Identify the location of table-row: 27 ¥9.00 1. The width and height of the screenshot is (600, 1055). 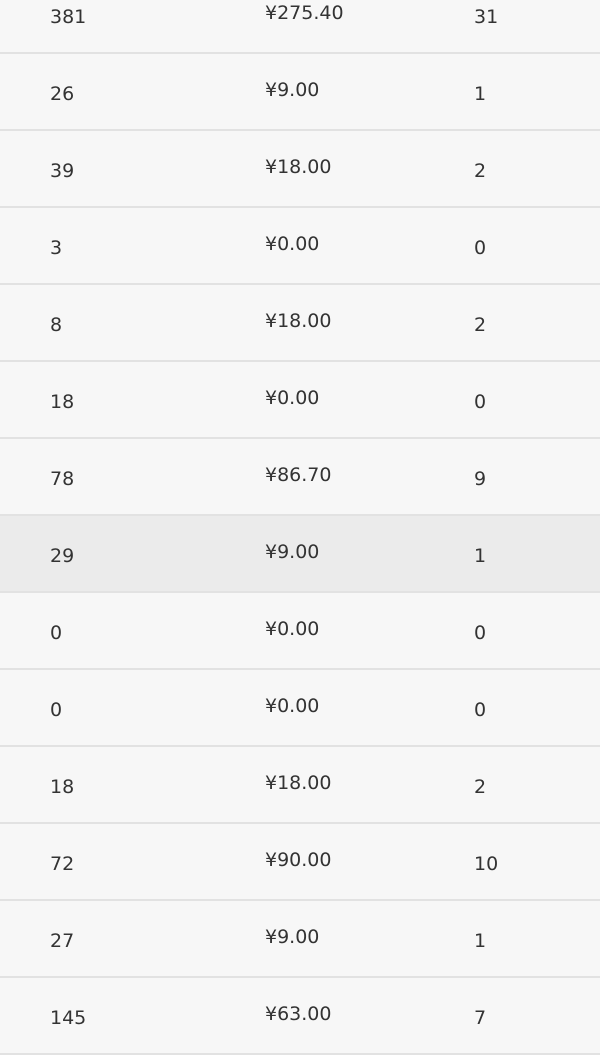
(300, 939).